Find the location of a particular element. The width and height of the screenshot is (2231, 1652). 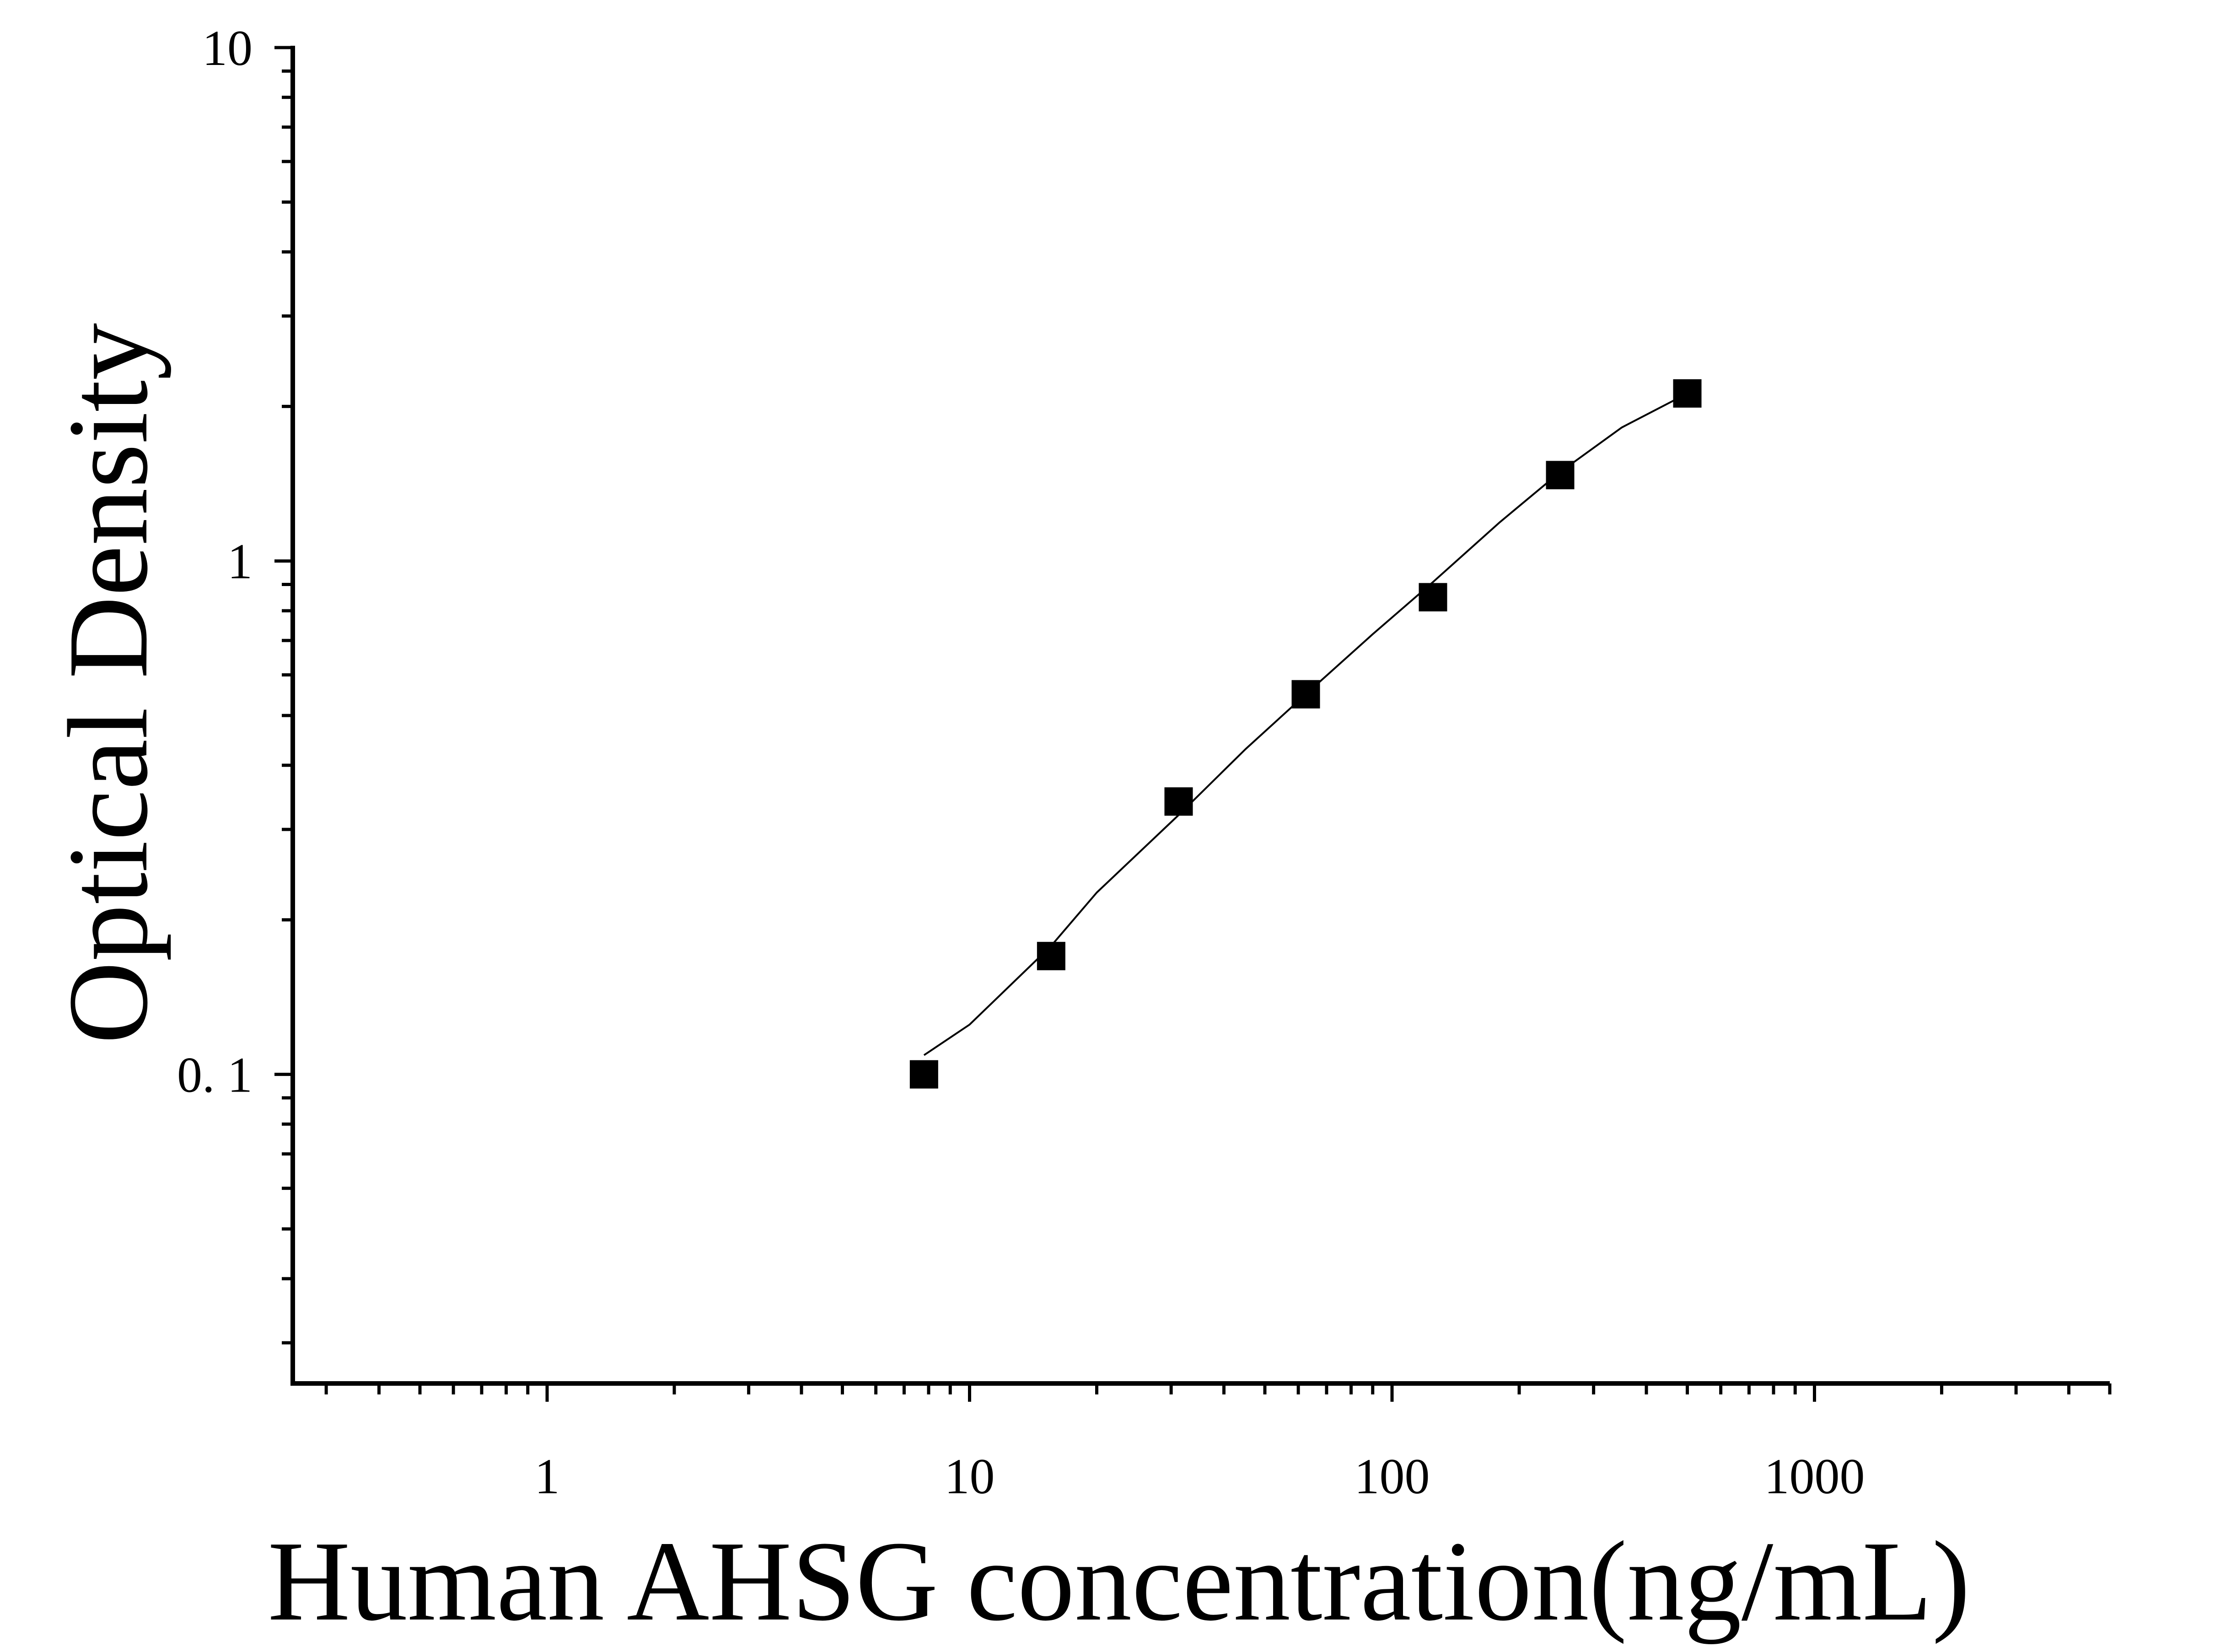

y-tick-label: 10 is located at coordinates (228, 48).